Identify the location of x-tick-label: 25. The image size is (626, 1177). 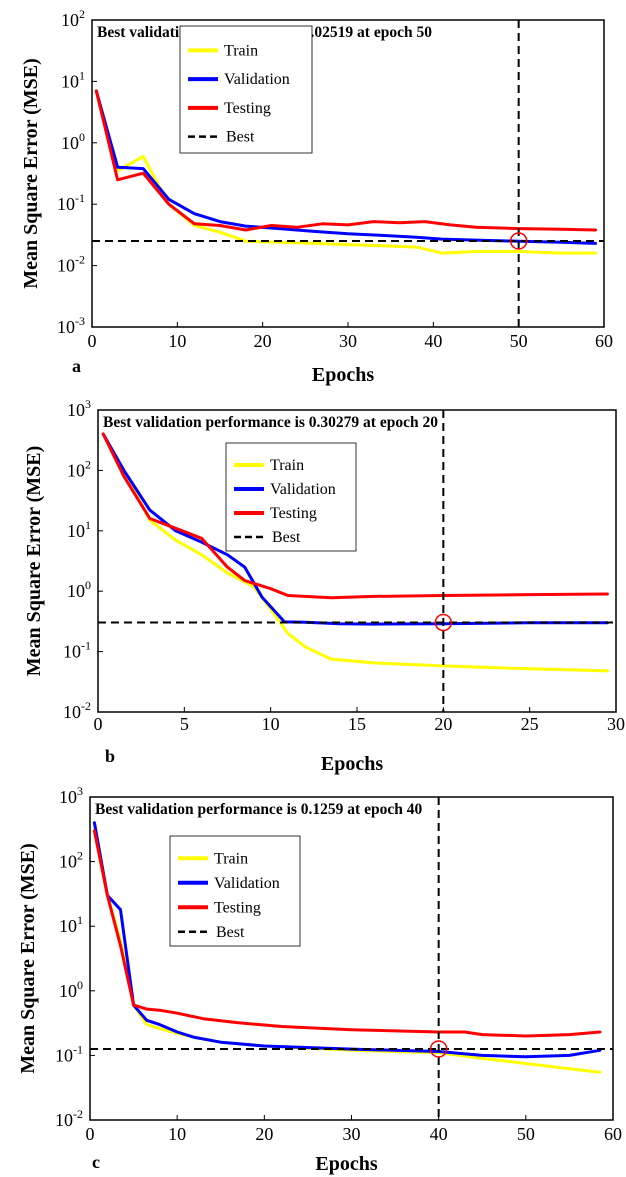
(530, 724).